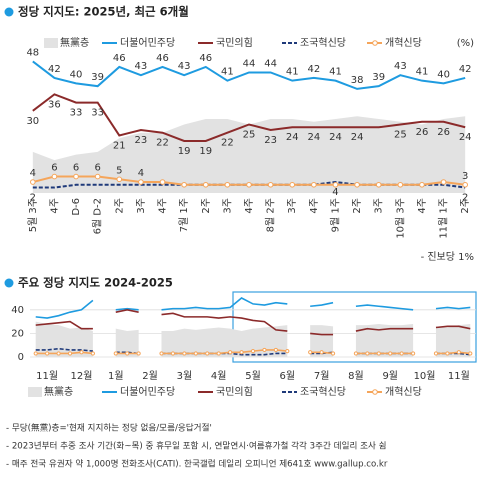  What do you see at coordinates (271, 215) in the screenshot?
I see `x-tick-label: 8월 2주` at bounding box center [271, 215].